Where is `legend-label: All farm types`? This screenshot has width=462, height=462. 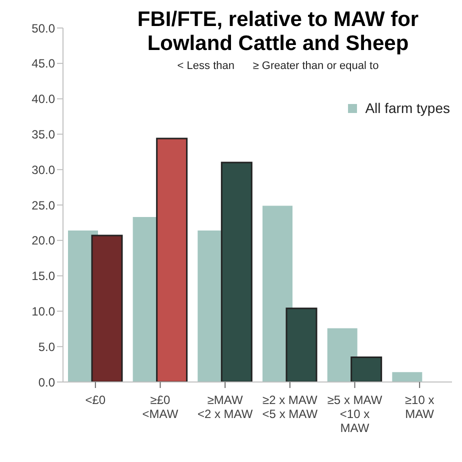 legend-label: All farm types is located at coordinates (407, 108).